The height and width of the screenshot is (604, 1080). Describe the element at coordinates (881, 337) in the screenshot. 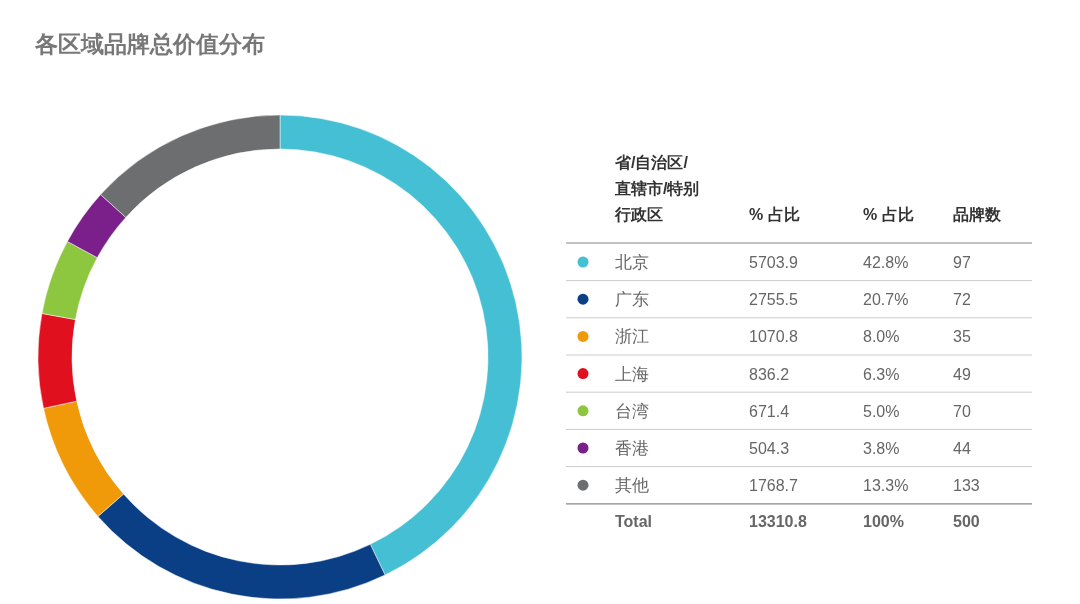

I see `text: 8.0%` at that location.